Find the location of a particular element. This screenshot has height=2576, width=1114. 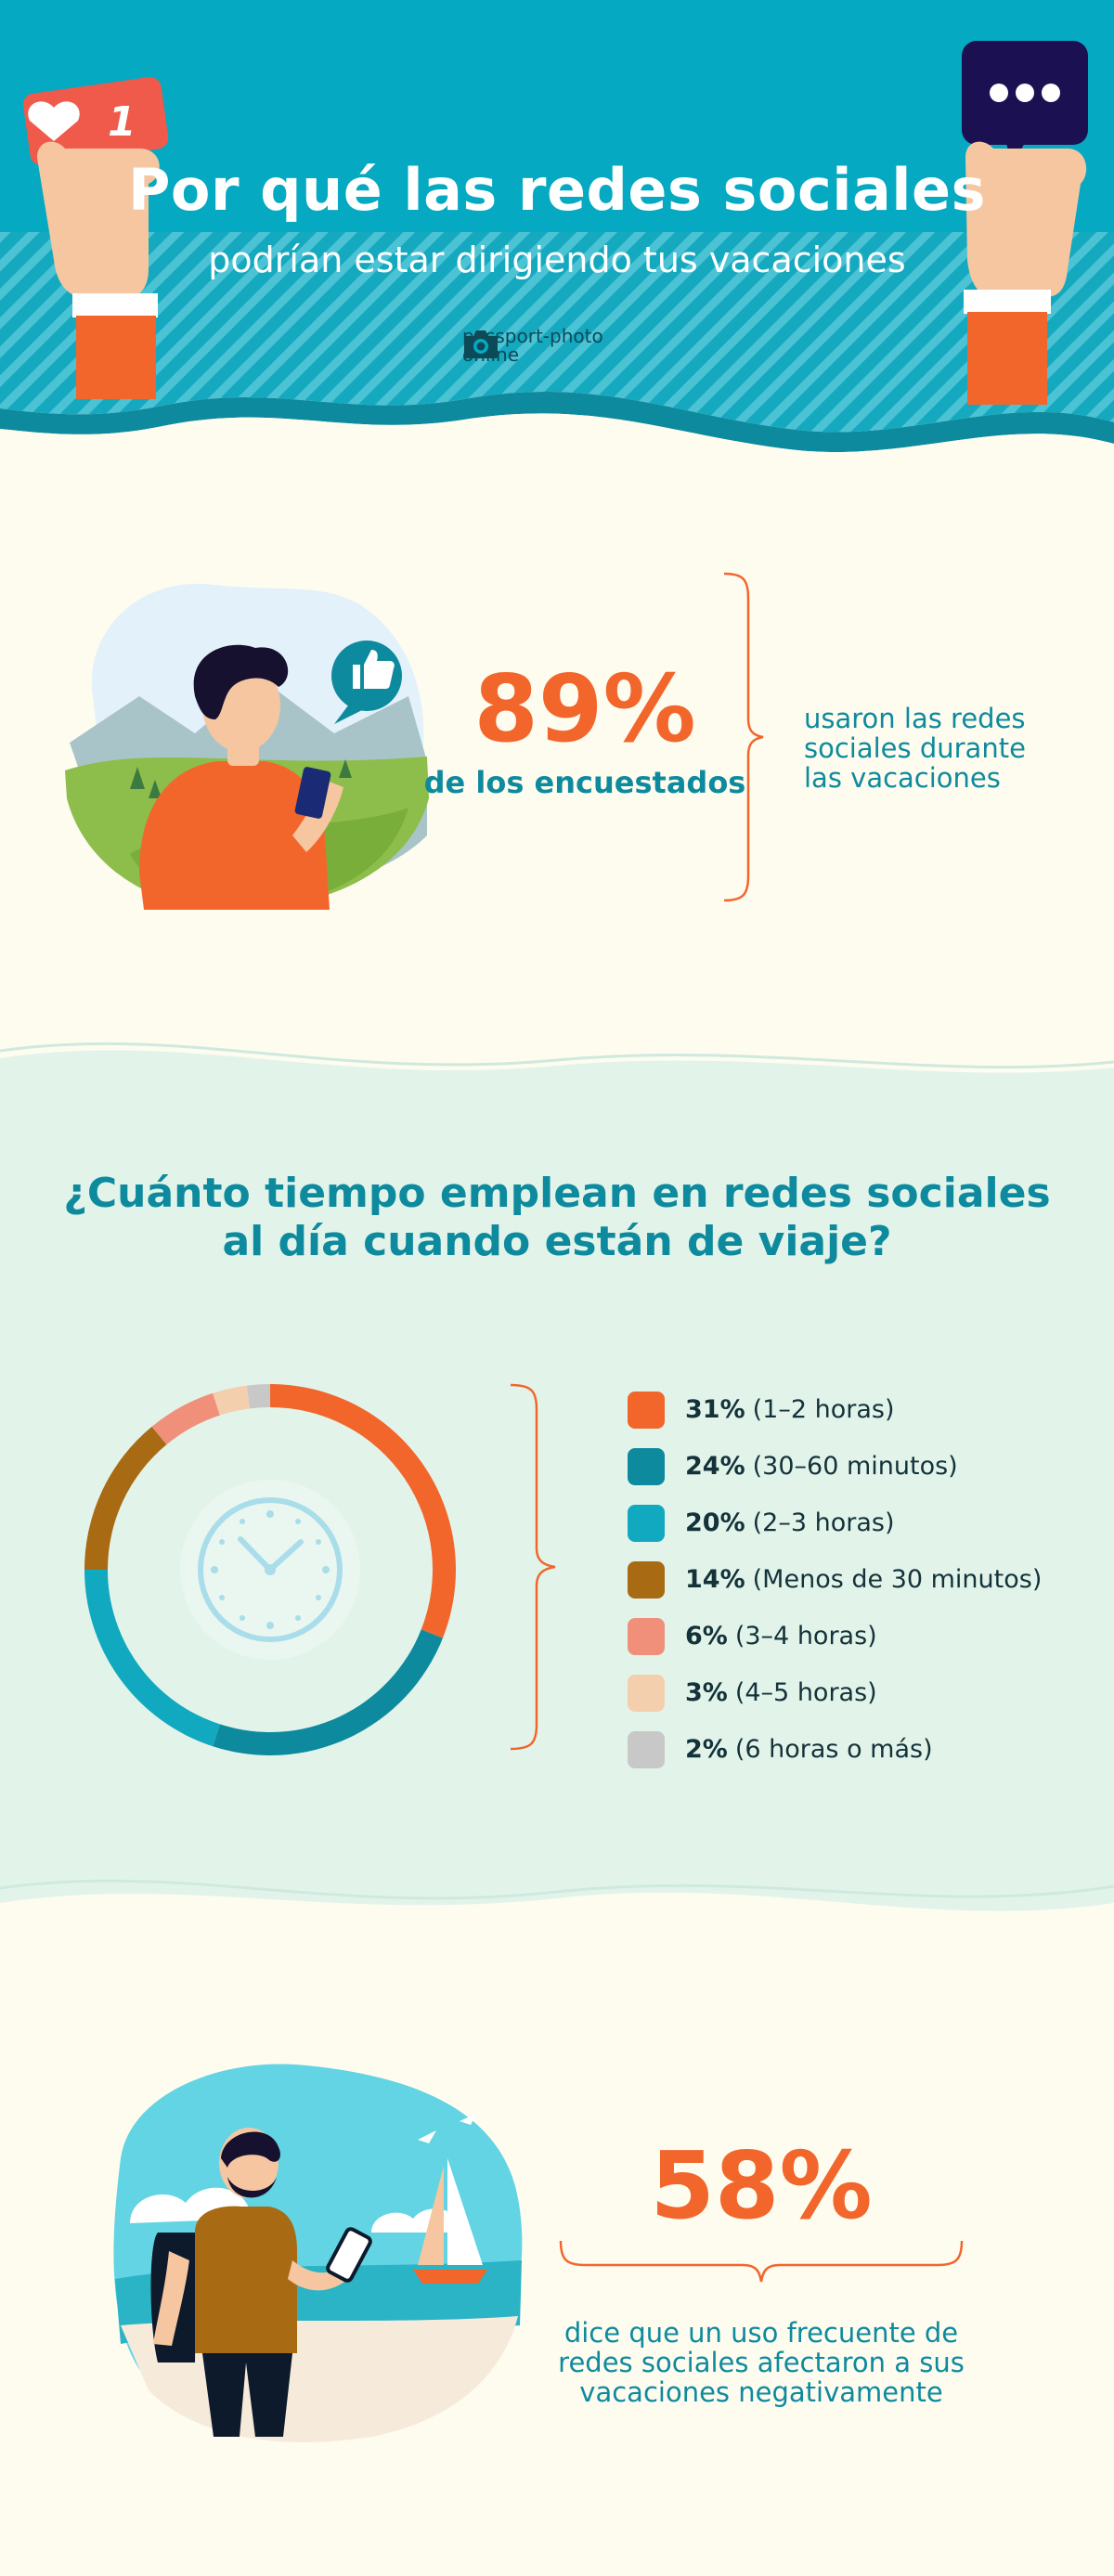

legend-item: 20% (2–3 horas) is located at coordinates (869, 1523).